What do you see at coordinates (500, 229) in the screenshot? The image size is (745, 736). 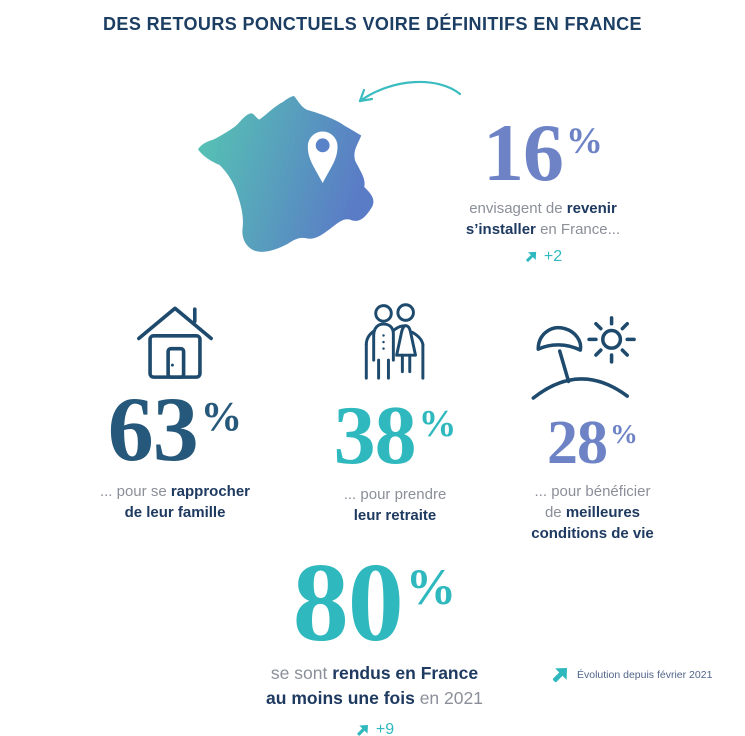 I see `caption-bold: s’installer` at bounding box center [500, 229].